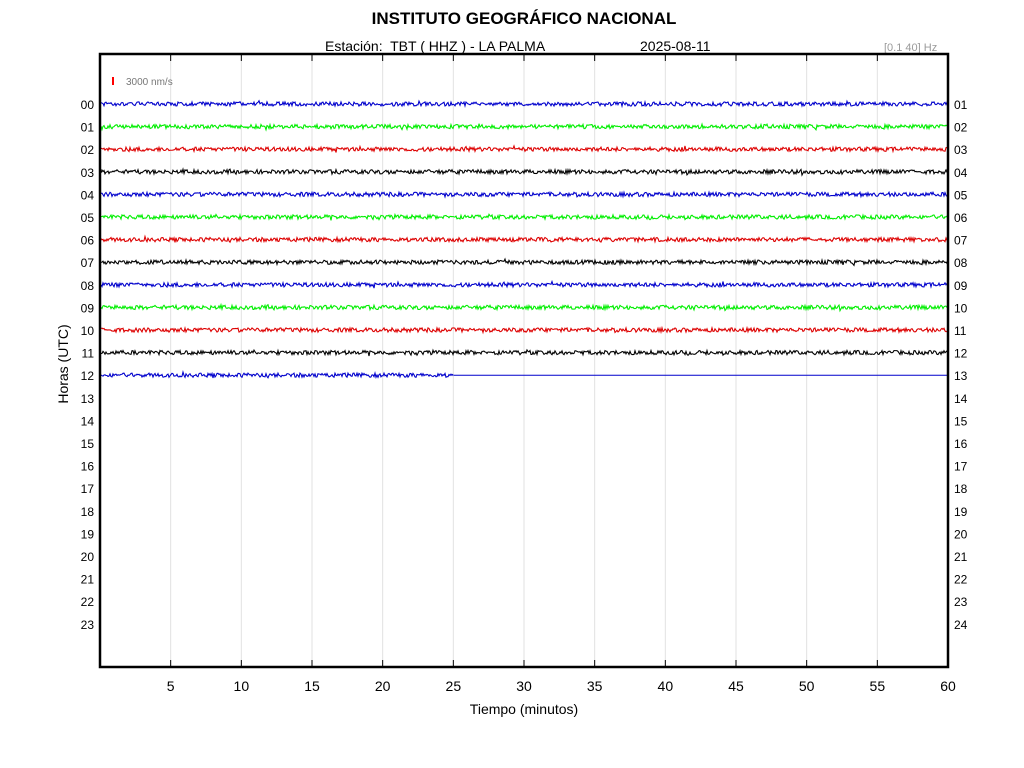 Image resolution: width=1024 pixels, height=768 pixels. What do you see at coordinates (961, 286) in the screenshot?
I see `hour-label-right: 09` at bounding box center [961, 286].